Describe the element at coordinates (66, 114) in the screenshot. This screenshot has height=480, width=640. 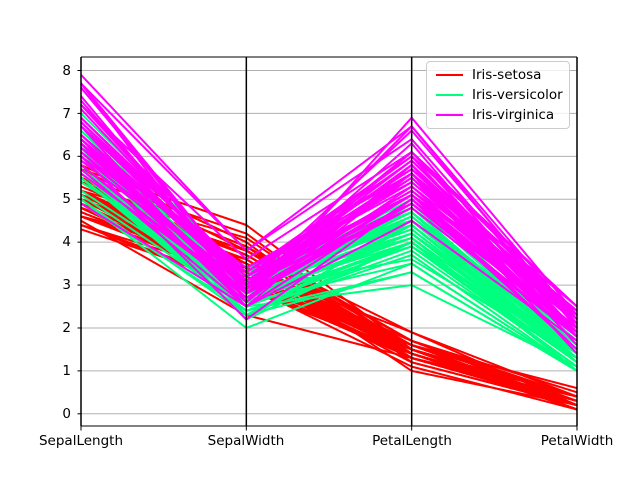
I see `y-tick-label-7: 7` at that location.